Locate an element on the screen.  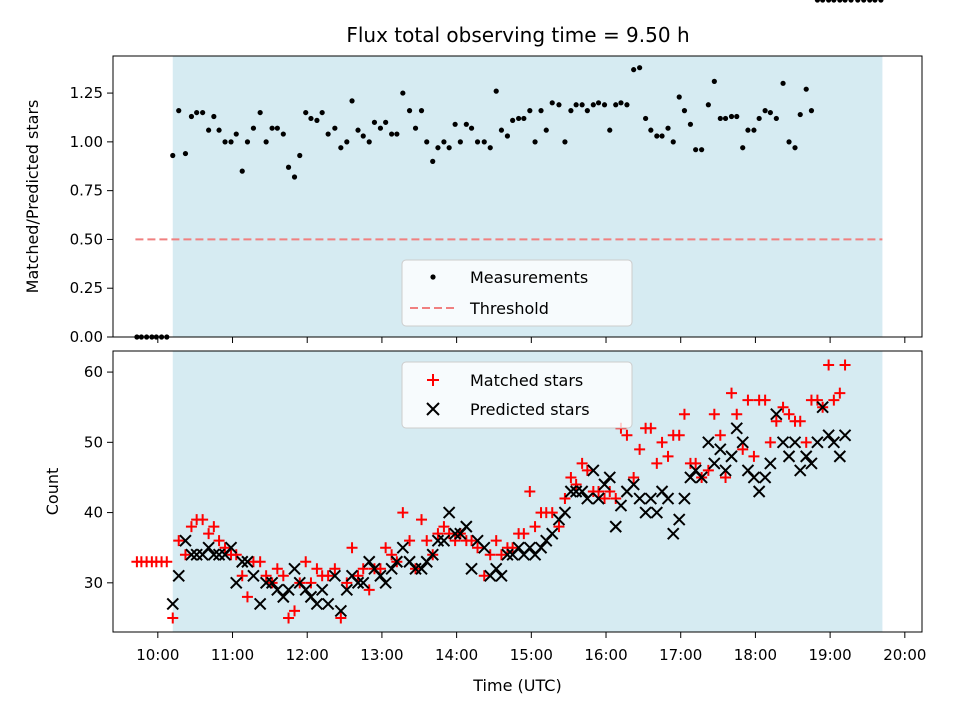
top-y-tick-label: 0.25 is located at coordinates (86, 288).